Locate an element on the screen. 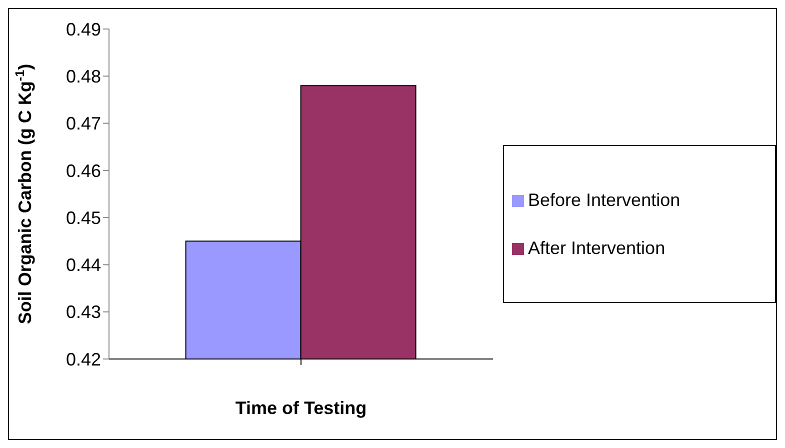  y-tick-label: 0.44 is located at coordinates (83, 265).